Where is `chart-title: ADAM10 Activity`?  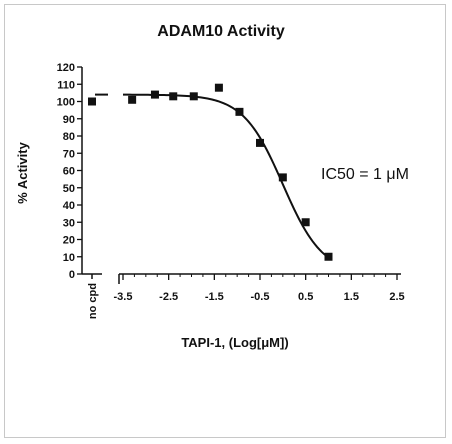
chart-title: ADAM10 Activity is located at coordinates (221, 31).